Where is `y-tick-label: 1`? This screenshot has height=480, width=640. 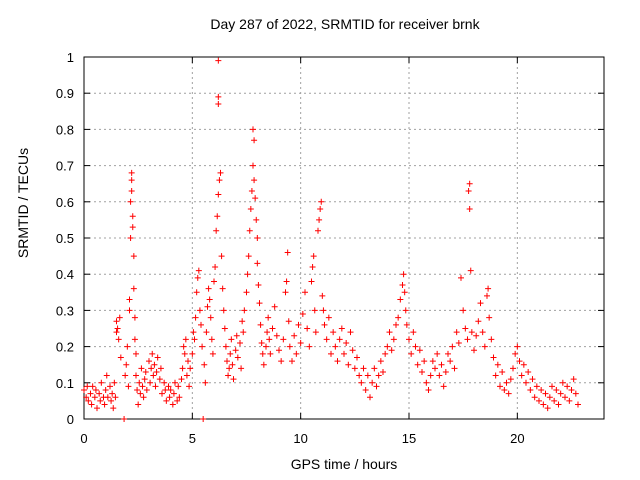
y-tick-label: 1 is located at coordinates (70, 57).